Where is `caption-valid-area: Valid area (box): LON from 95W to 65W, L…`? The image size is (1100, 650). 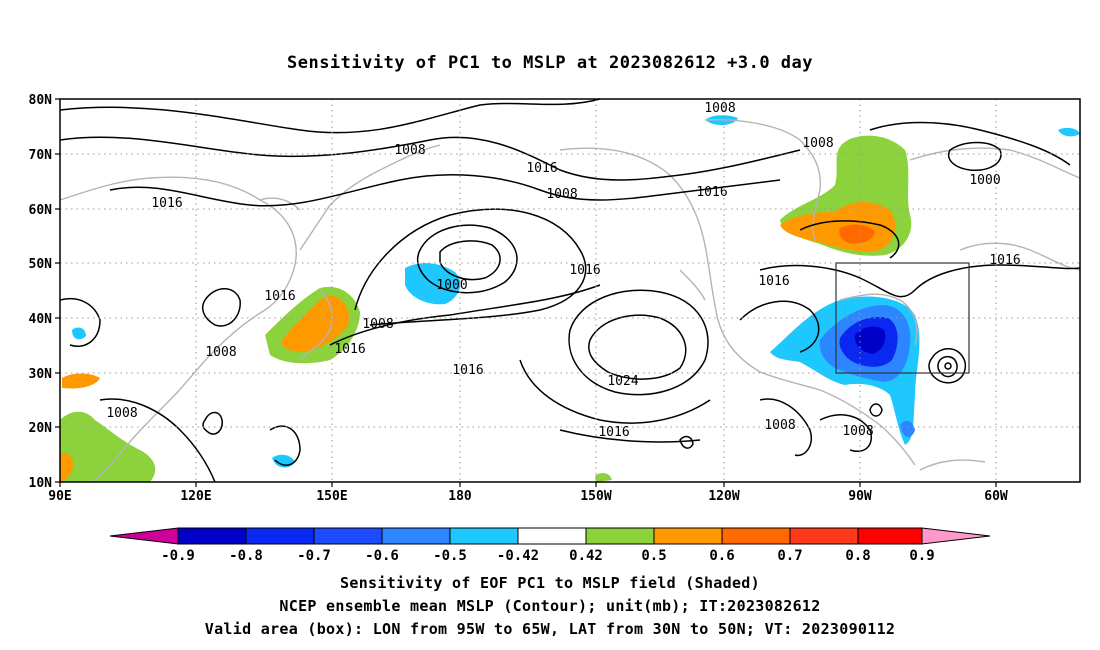
caption-valid-area: Valid area (box): LON from 95W to 65W, L… is located at coordinates (550, 629).